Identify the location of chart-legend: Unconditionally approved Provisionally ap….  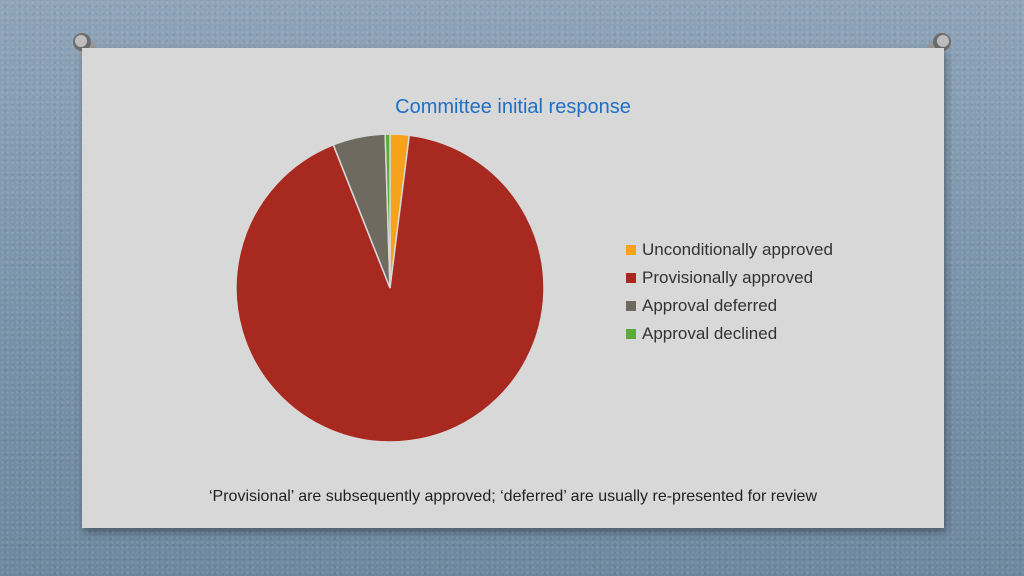
(729, 292).